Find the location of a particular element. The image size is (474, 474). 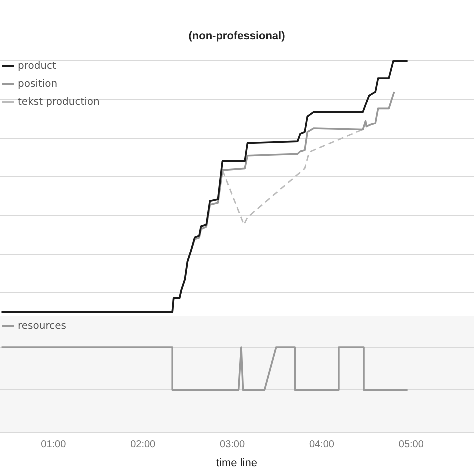

legend-label: tekst production is located at coordinates (59, 102).